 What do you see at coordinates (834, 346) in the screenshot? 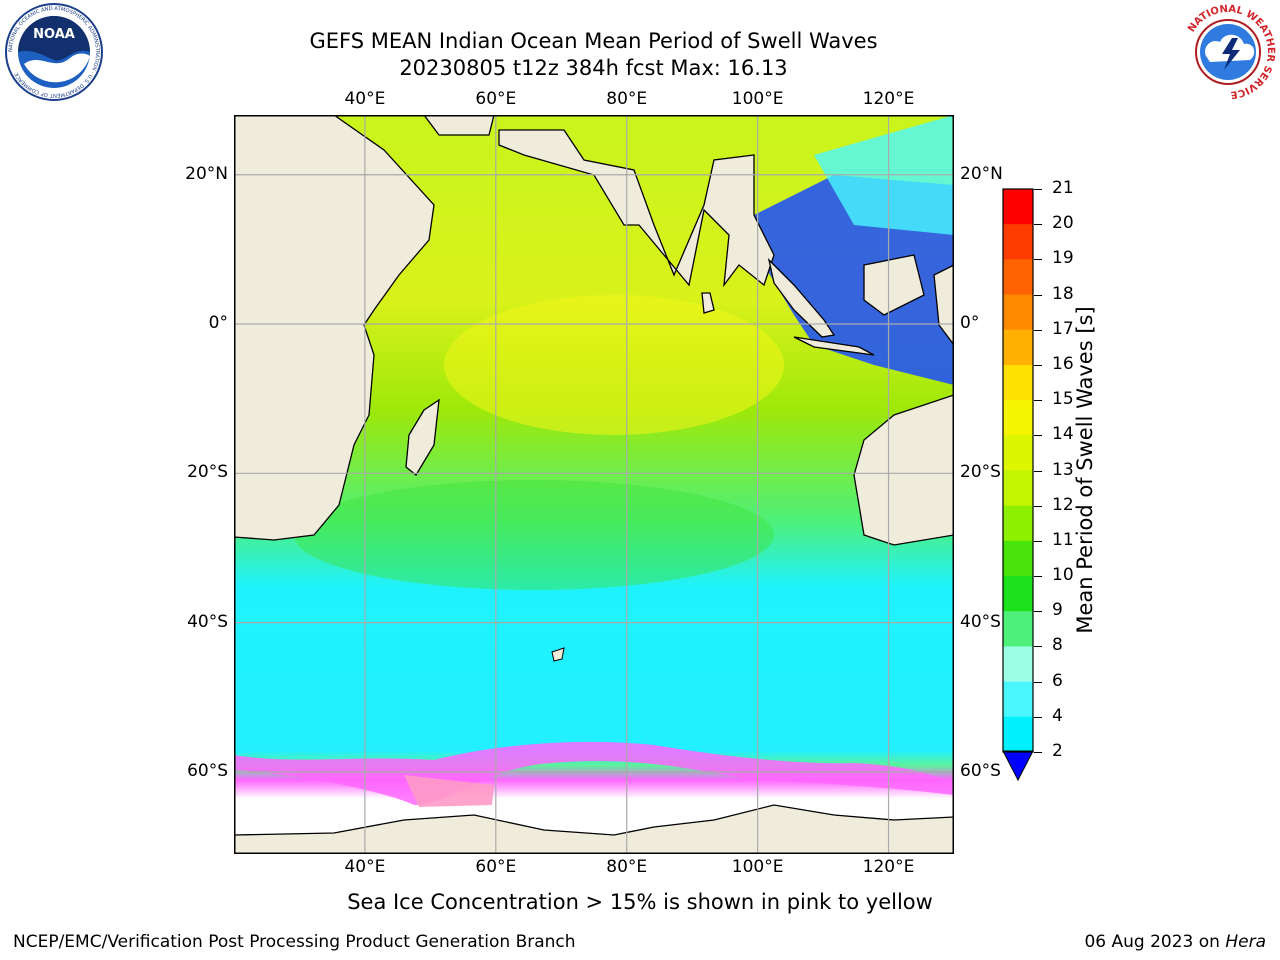
I see `land-java` at bounding box center [834, 346].